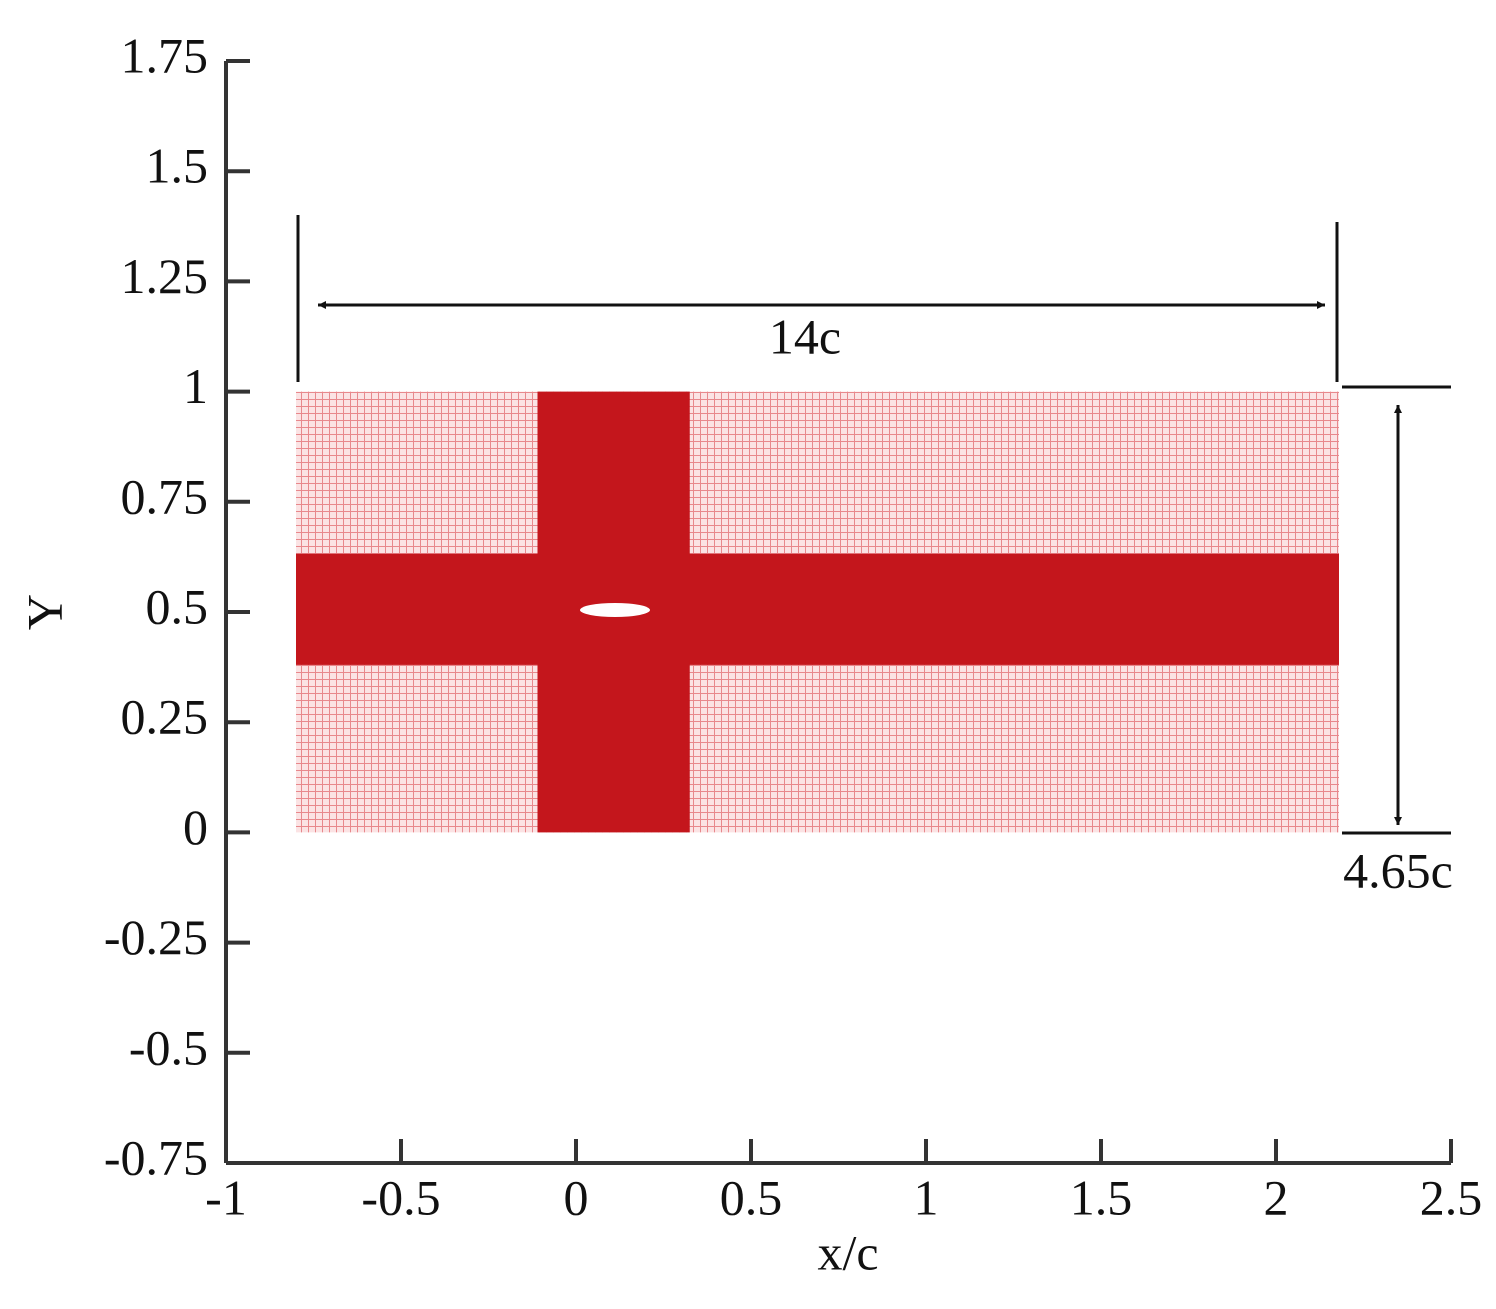  What do you see at coordinates (177, 606) in the screenshot?
I see `y-tick-label: 0.5` at bounding box center [177, 606].